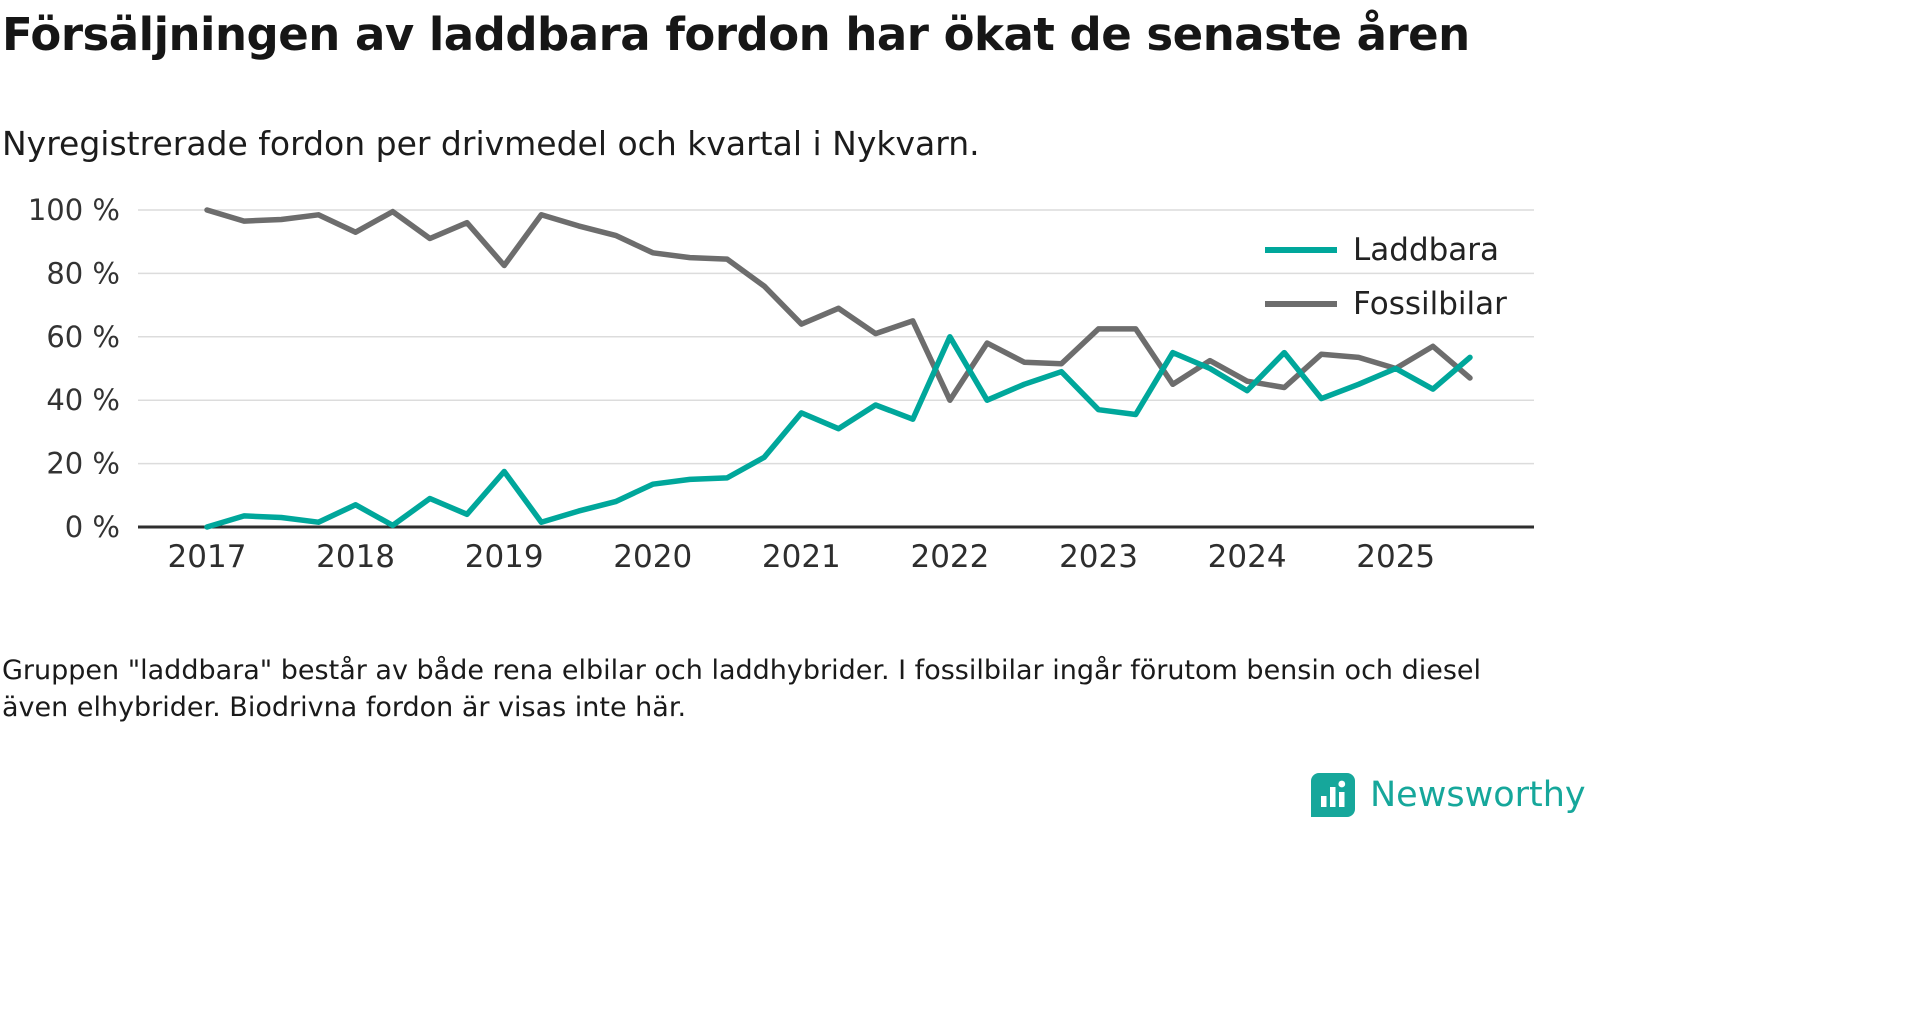 Image resolution: width=1920 pixels, height=1010 pixels. I want to click on newsworthy-logo-icon, so click(1333, 795).